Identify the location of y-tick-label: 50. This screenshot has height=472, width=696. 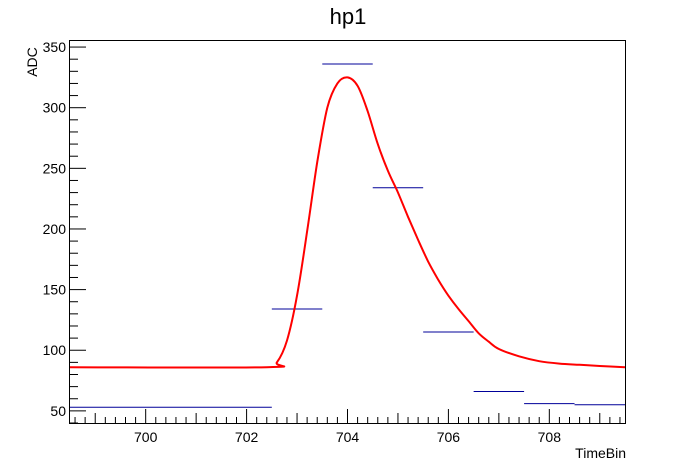
(58, 411).